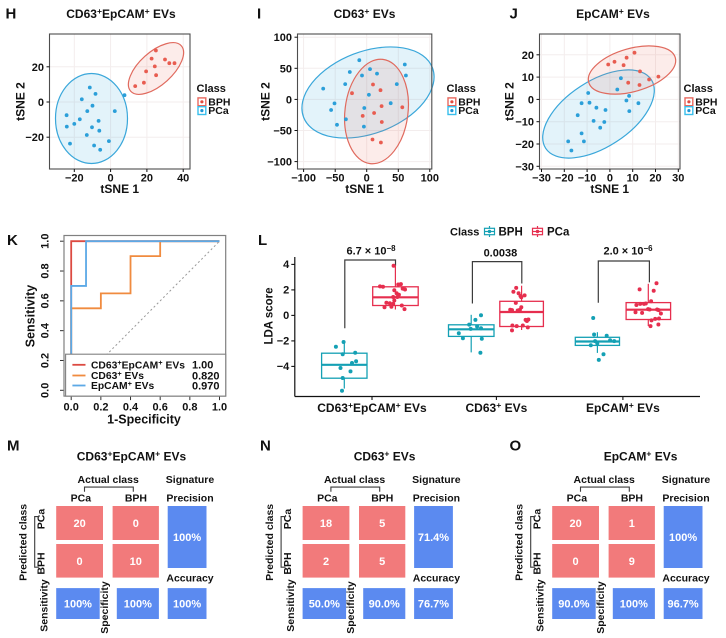 The height and width of the screenshot is (638, 726). Describe the element at coordinates (262, 240) in the screenshot. I see `svg-text: L` at that location.